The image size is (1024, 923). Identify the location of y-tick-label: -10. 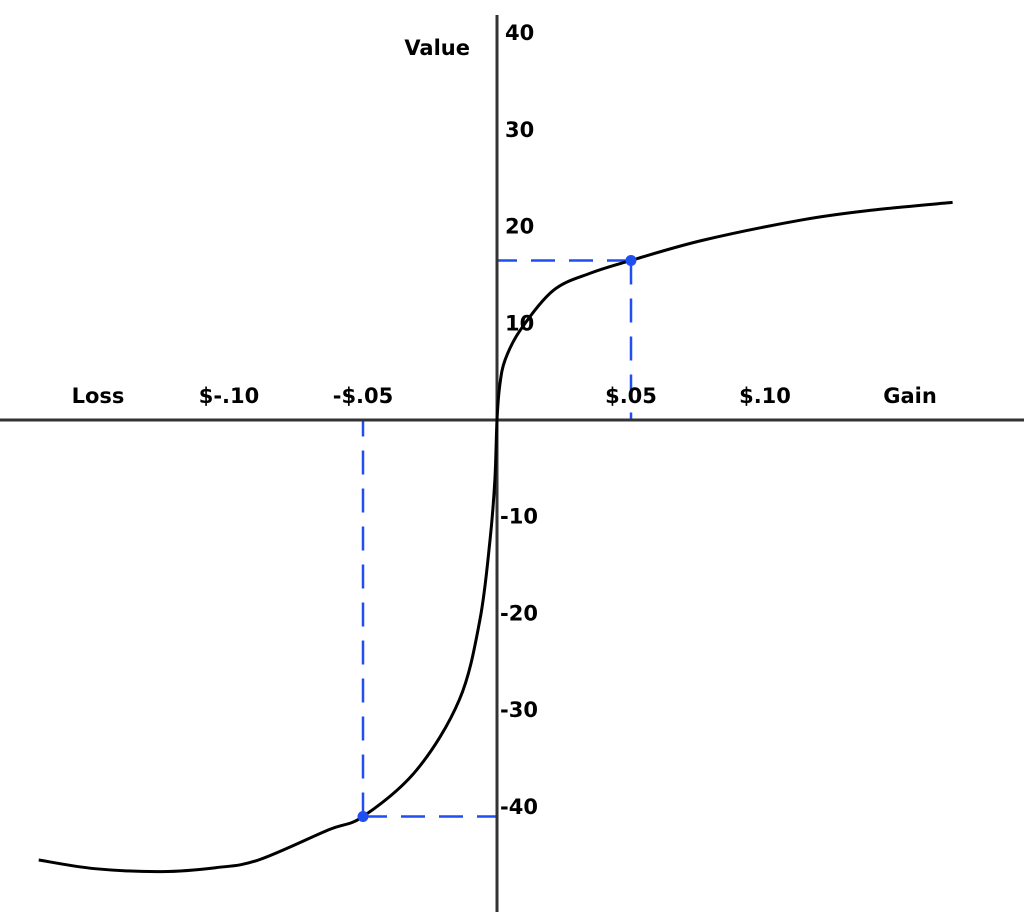
(519, 517).